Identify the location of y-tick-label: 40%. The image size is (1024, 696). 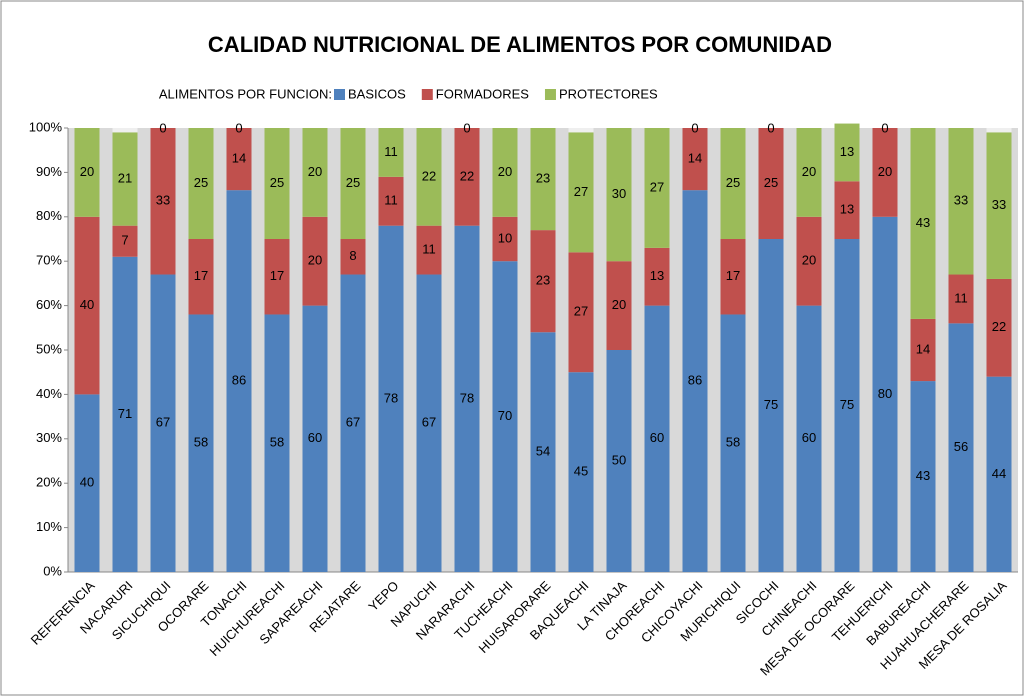
(49, 393).